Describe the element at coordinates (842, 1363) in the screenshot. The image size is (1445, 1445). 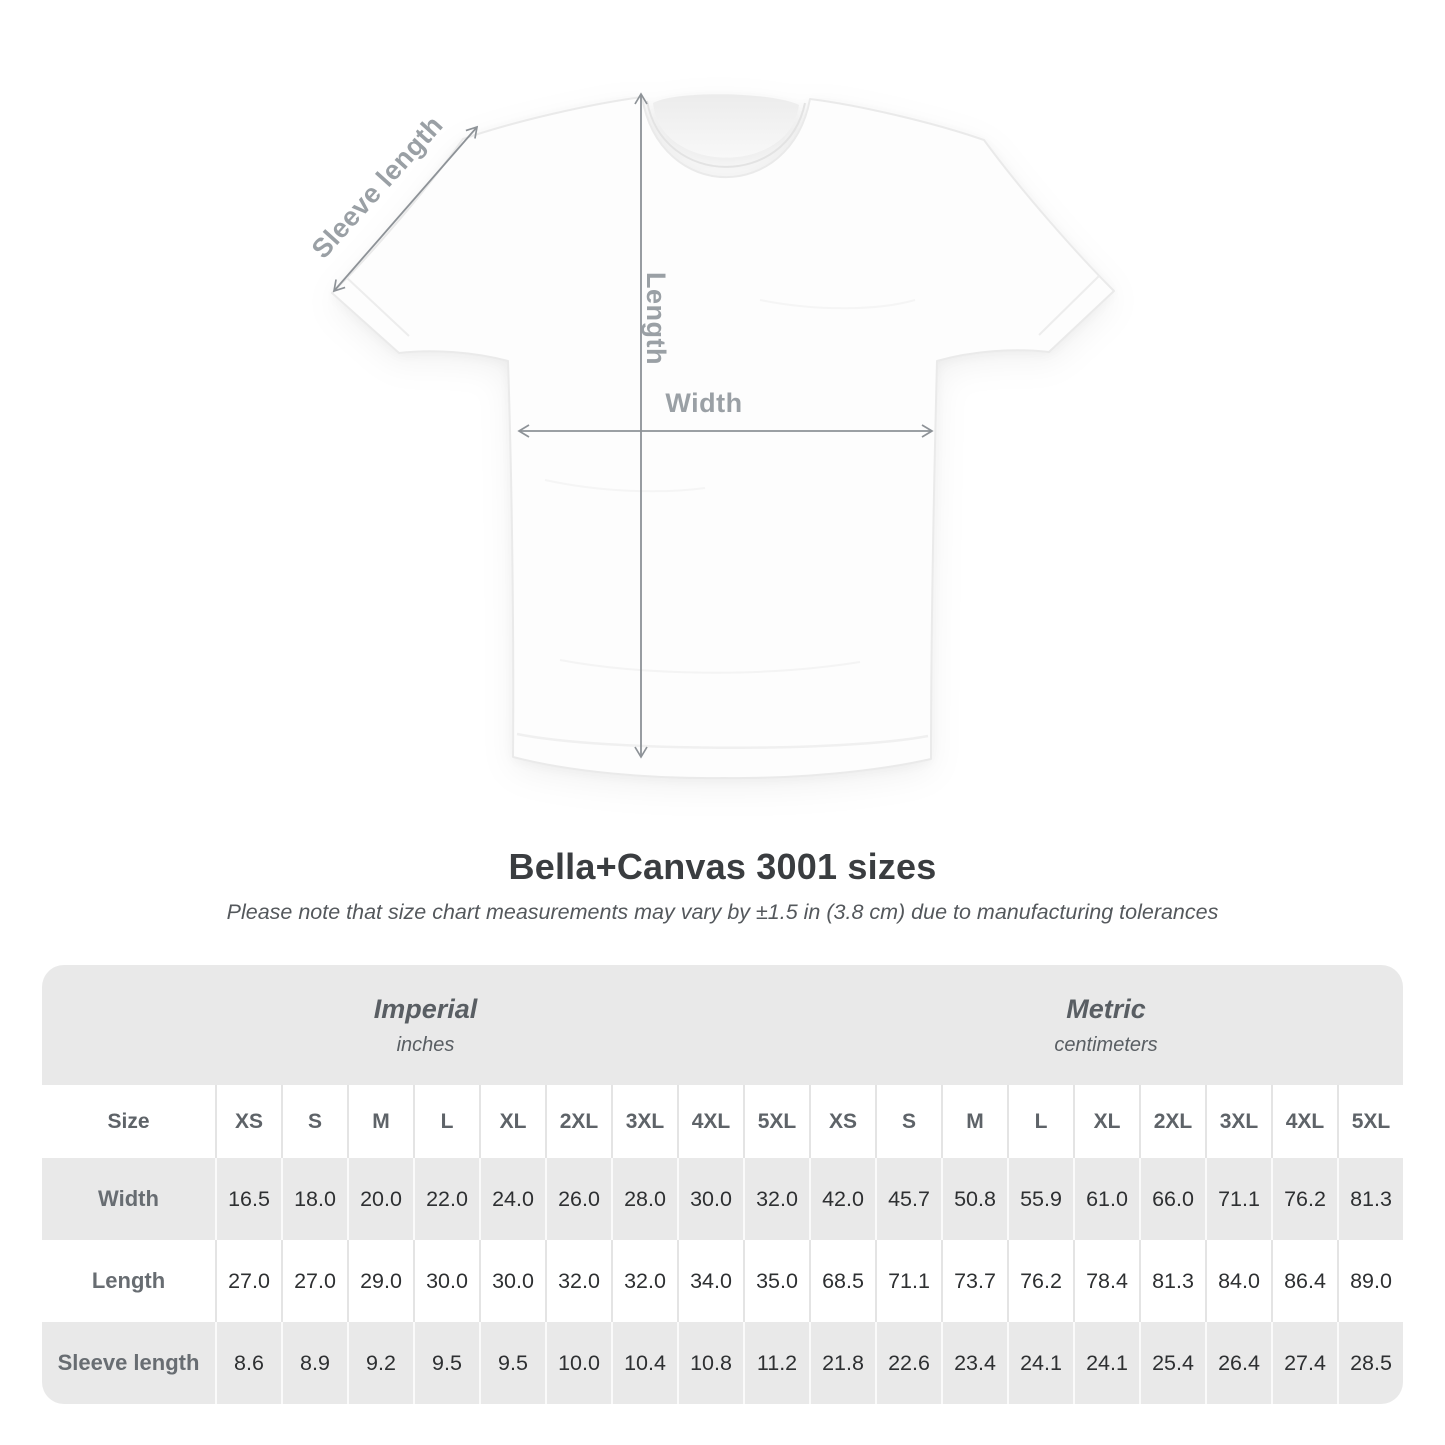
I see `value-cell-metric: 21.8` at that location.